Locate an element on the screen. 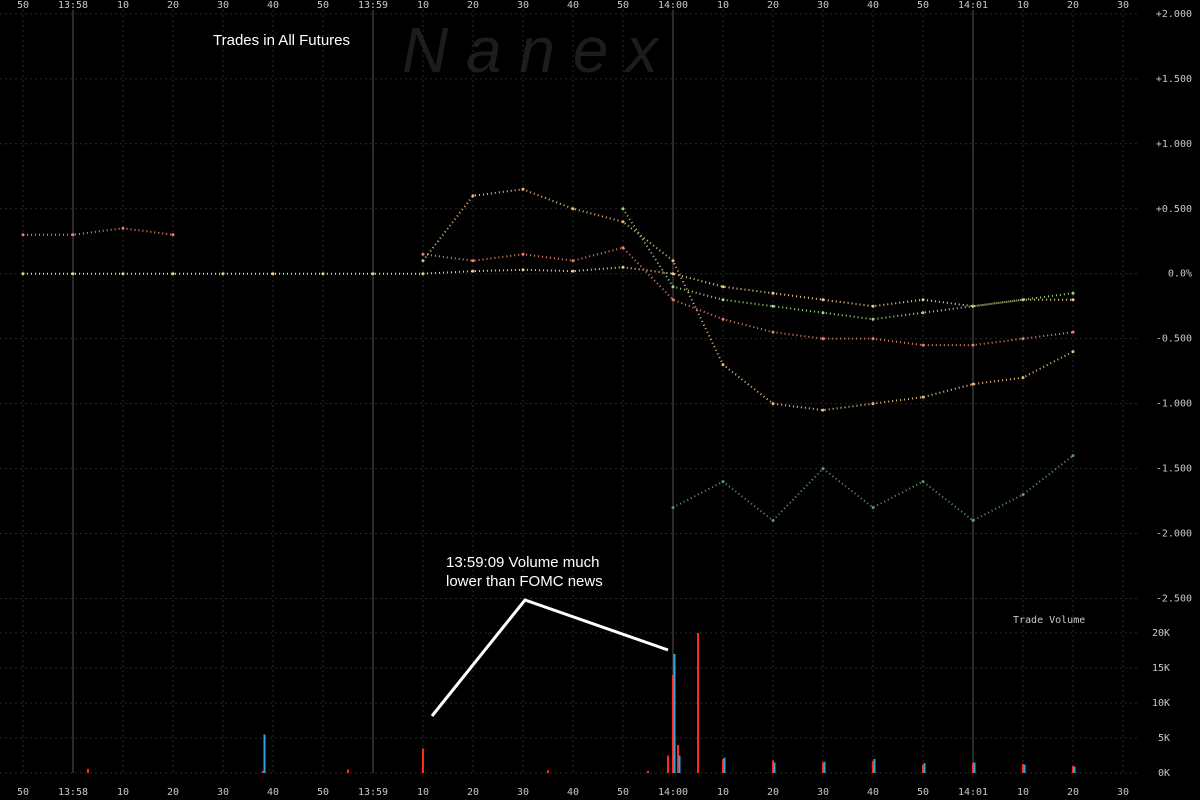  y-tick-label: -2.000 is located at coordinates (1174, 534).